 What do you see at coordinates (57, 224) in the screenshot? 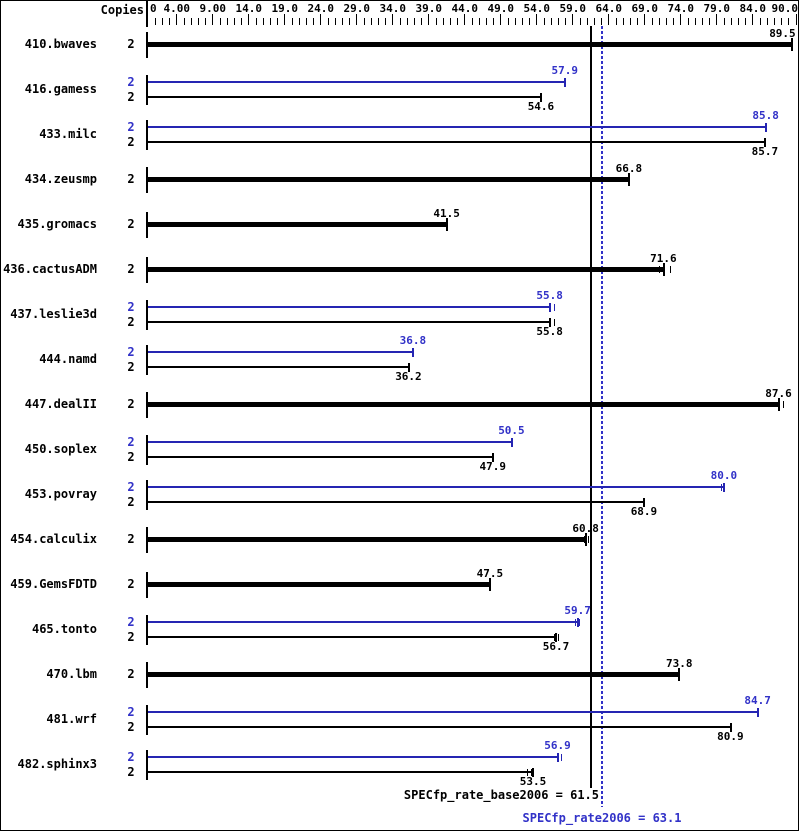
I see `benchmark-label: 435.gromacs` at bounding box center [57, 224].